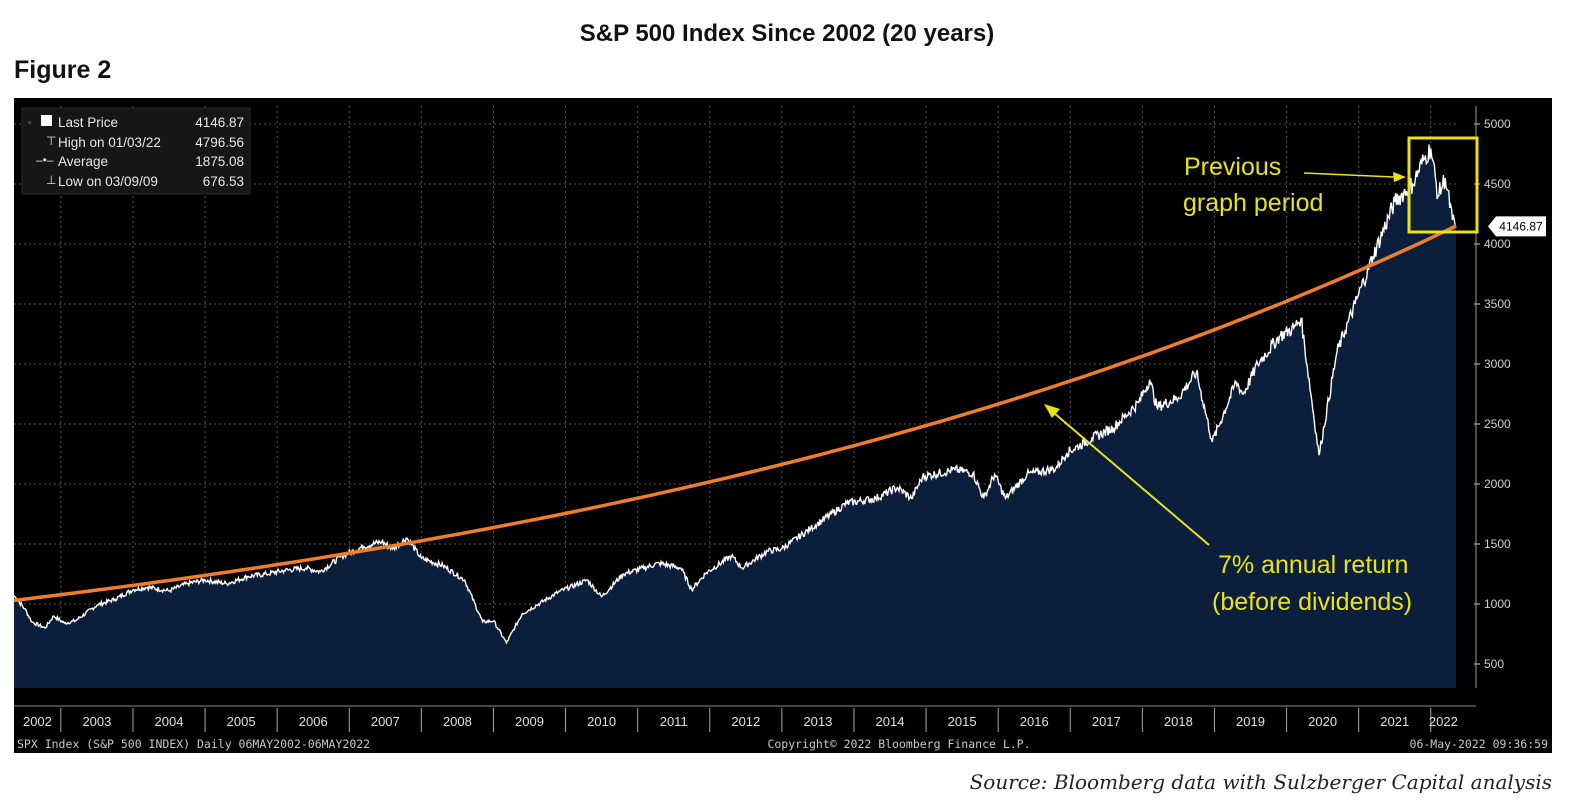  I want to click on last-price-tag-shape, so click(1517, 226).